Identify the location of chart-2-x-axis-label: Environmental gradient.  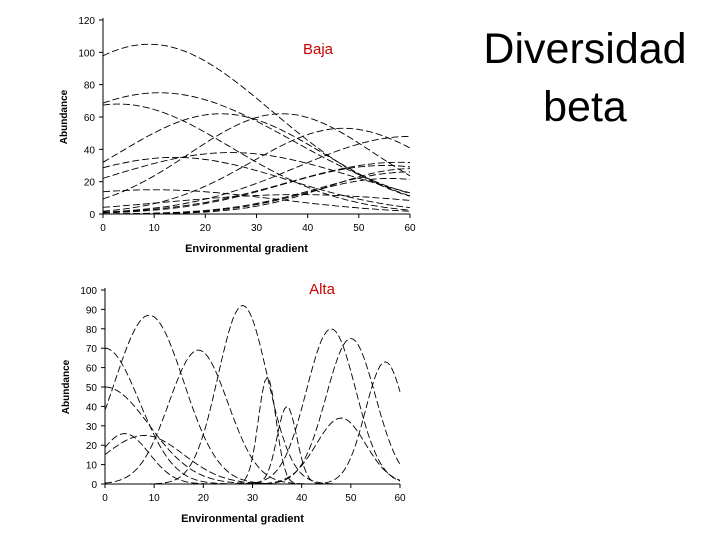
(242, 519).